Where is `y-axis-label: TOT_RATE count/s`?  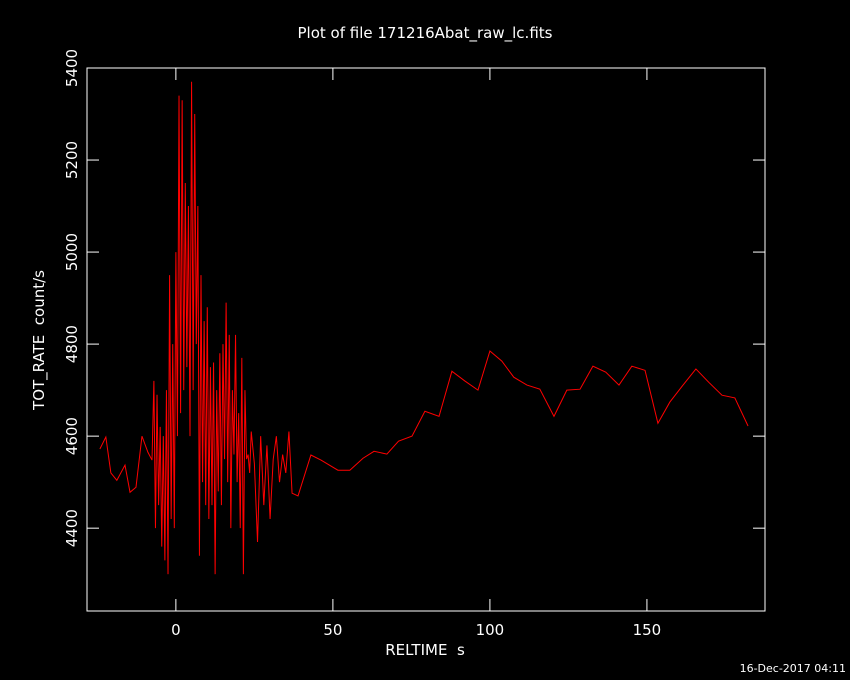 y-axis-label: TOT_RATE count/s is located at coordinates (39, 340).